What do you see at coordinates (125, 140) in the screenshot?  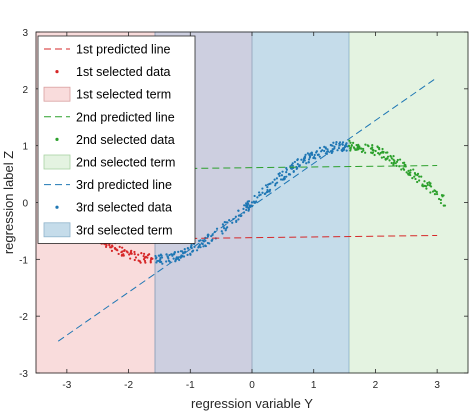 I see `legend-label: 2nd selected data` at bounding box center [125, 140].